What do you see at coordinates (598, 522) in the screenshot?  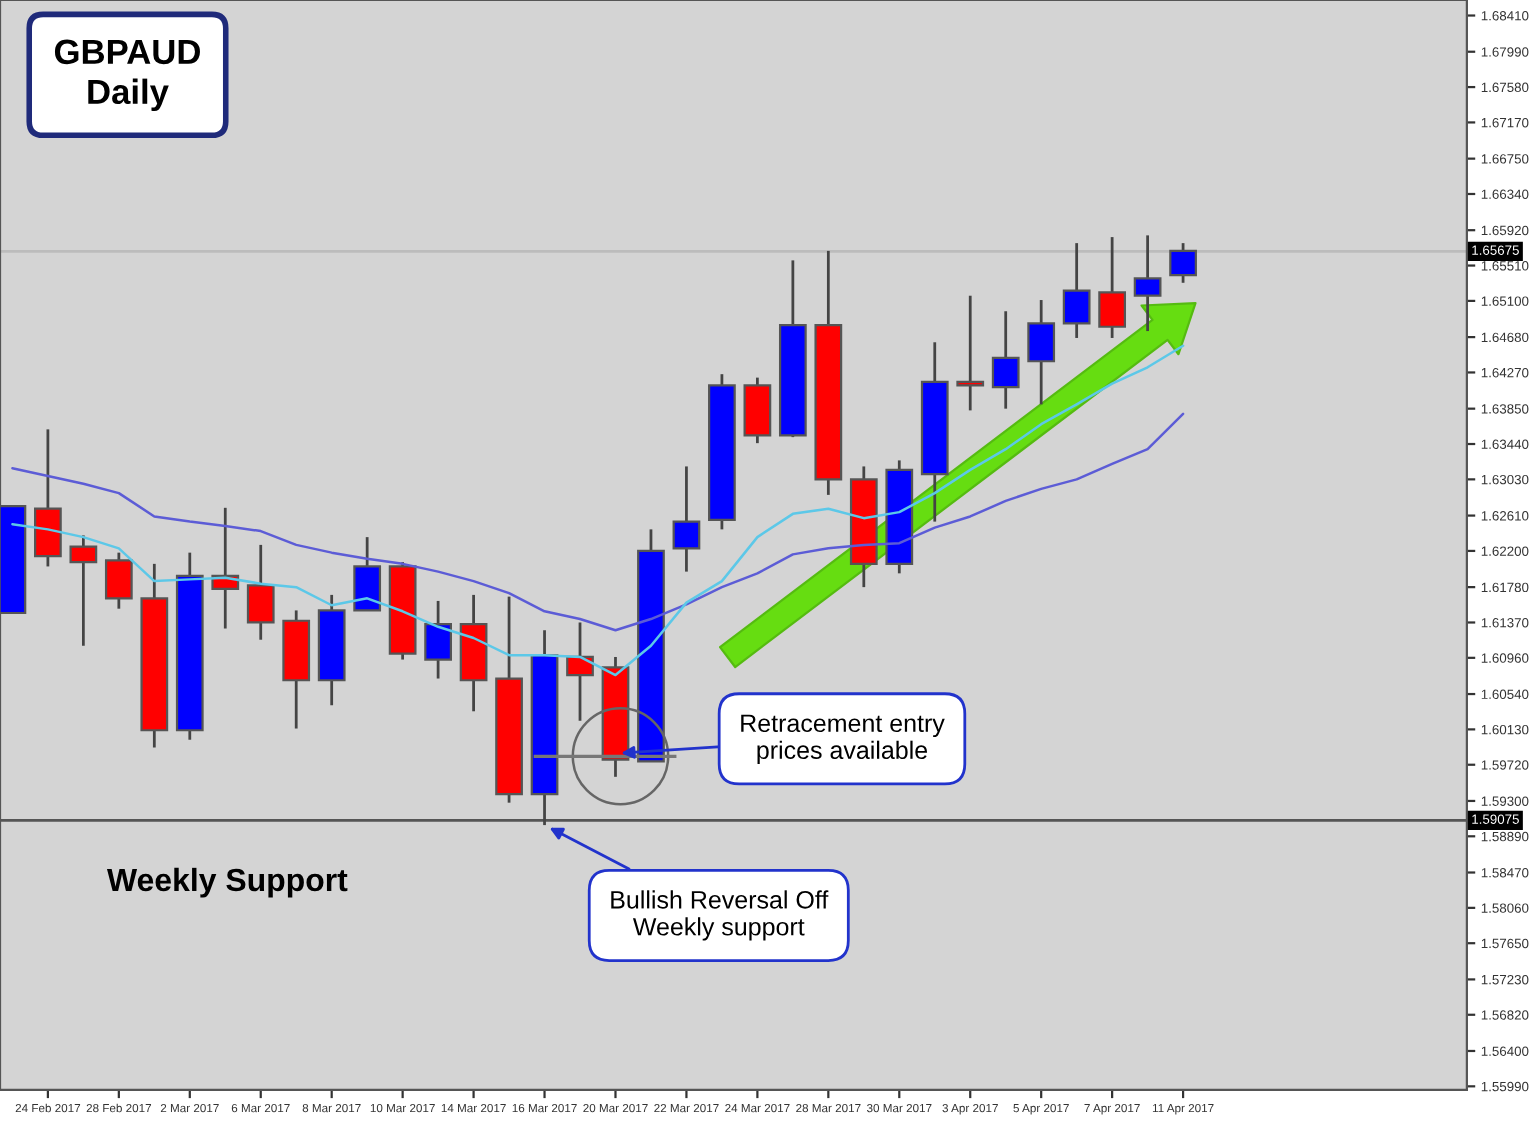 I see `line-series` at bounding box center [598, 522].